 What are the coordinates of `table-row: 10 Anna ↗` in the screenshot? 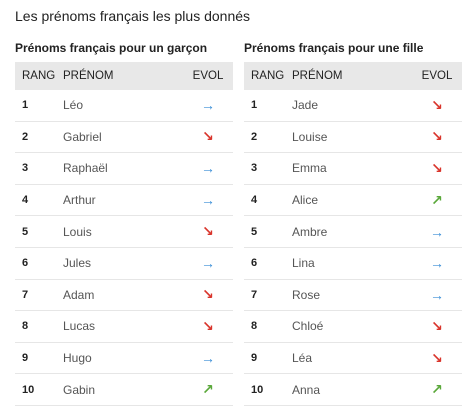 It's located at (353, 390).